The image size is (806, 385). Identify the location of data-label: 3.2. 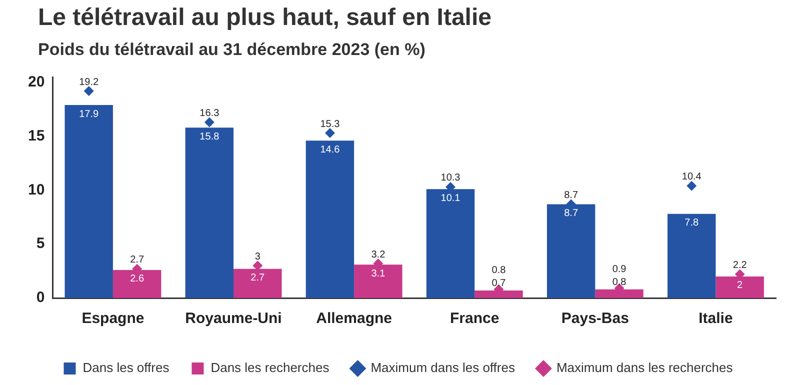
(378, 254).